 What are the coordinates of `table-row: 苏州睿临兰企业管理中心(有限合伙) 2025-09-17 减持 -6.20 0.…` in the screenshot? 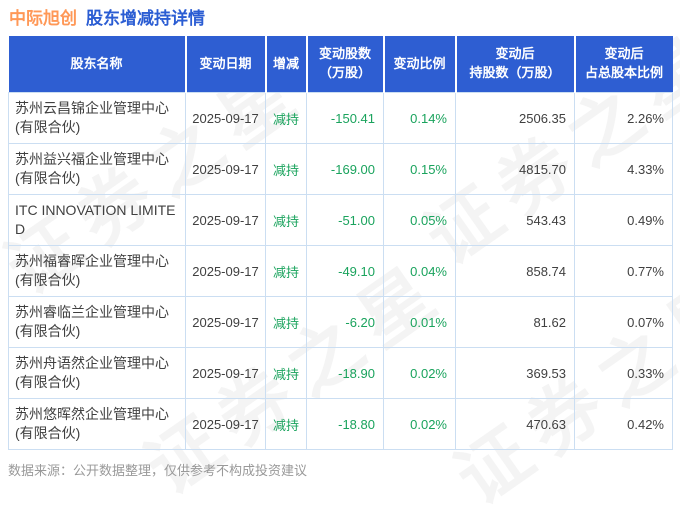 It's located at (340, 322).